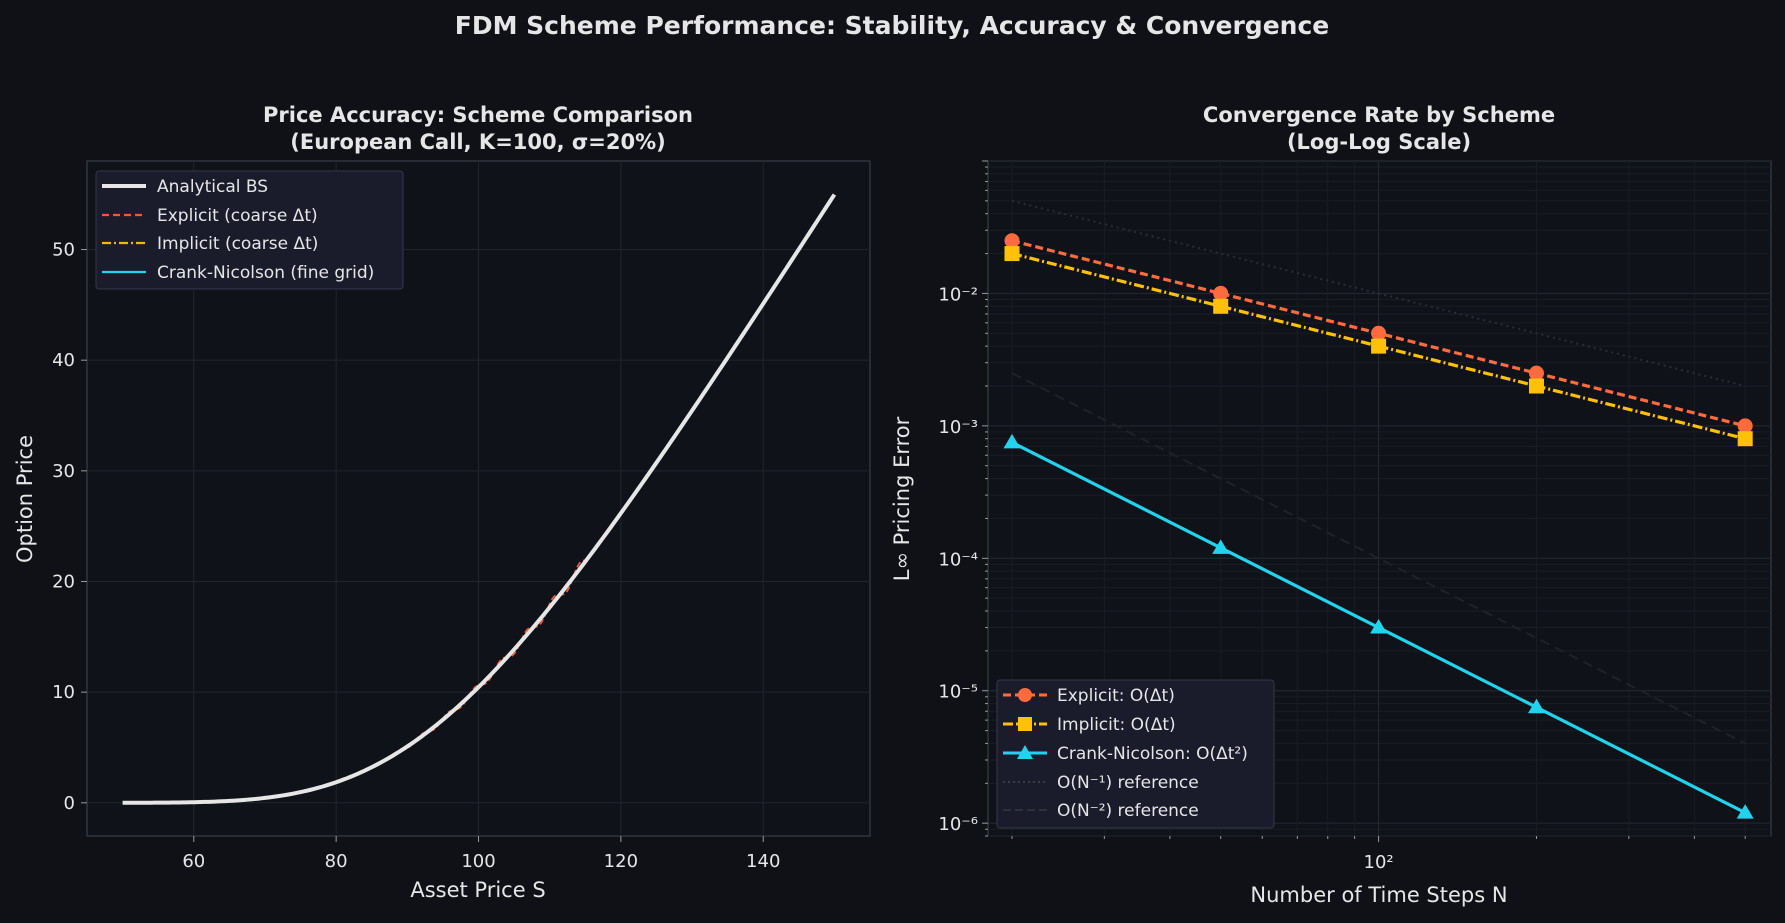 The height and width of the screenshot is (923, 1785). I want to click on left-y-tick-label: 20, so click(63, 581).